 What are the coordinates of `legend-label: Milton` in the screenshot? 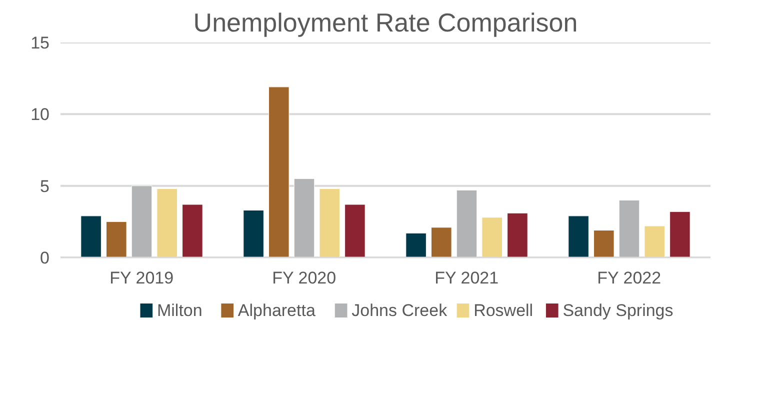 It's located at (179, 310).